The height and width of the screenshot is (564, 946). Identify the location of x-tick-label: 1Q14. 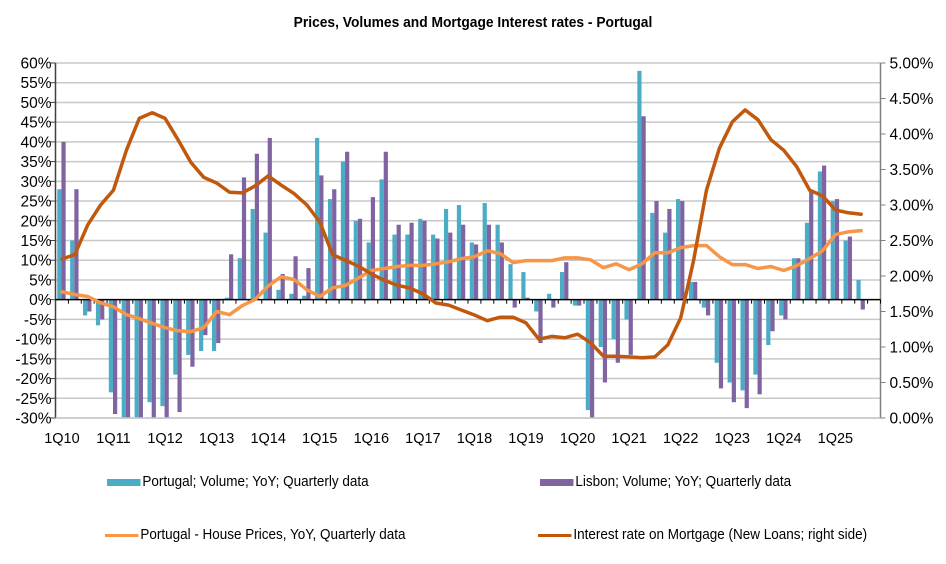
(267, 439).